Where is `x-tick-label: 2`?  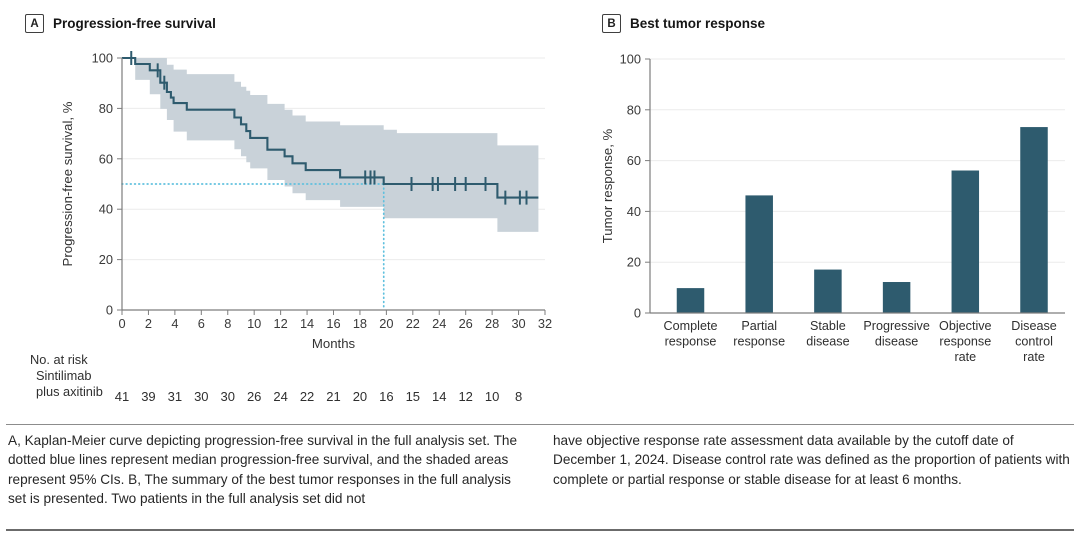 x-tick-label: 2 is located at coordinates (148, 323).